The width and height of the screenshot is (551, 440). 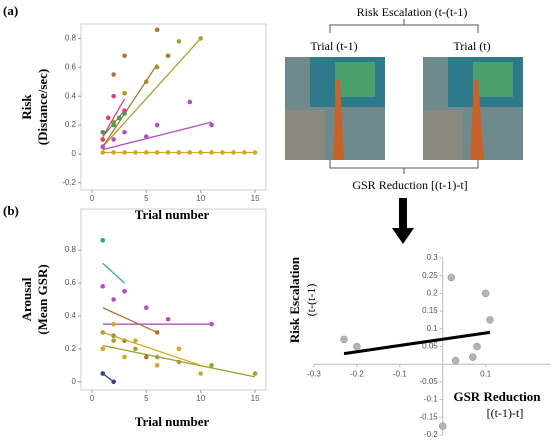 What do you see at coordinates (42, 299) in the screenshot?
I see `y-axis-label: (Mean GSR)` at bounding box center [42, 299].